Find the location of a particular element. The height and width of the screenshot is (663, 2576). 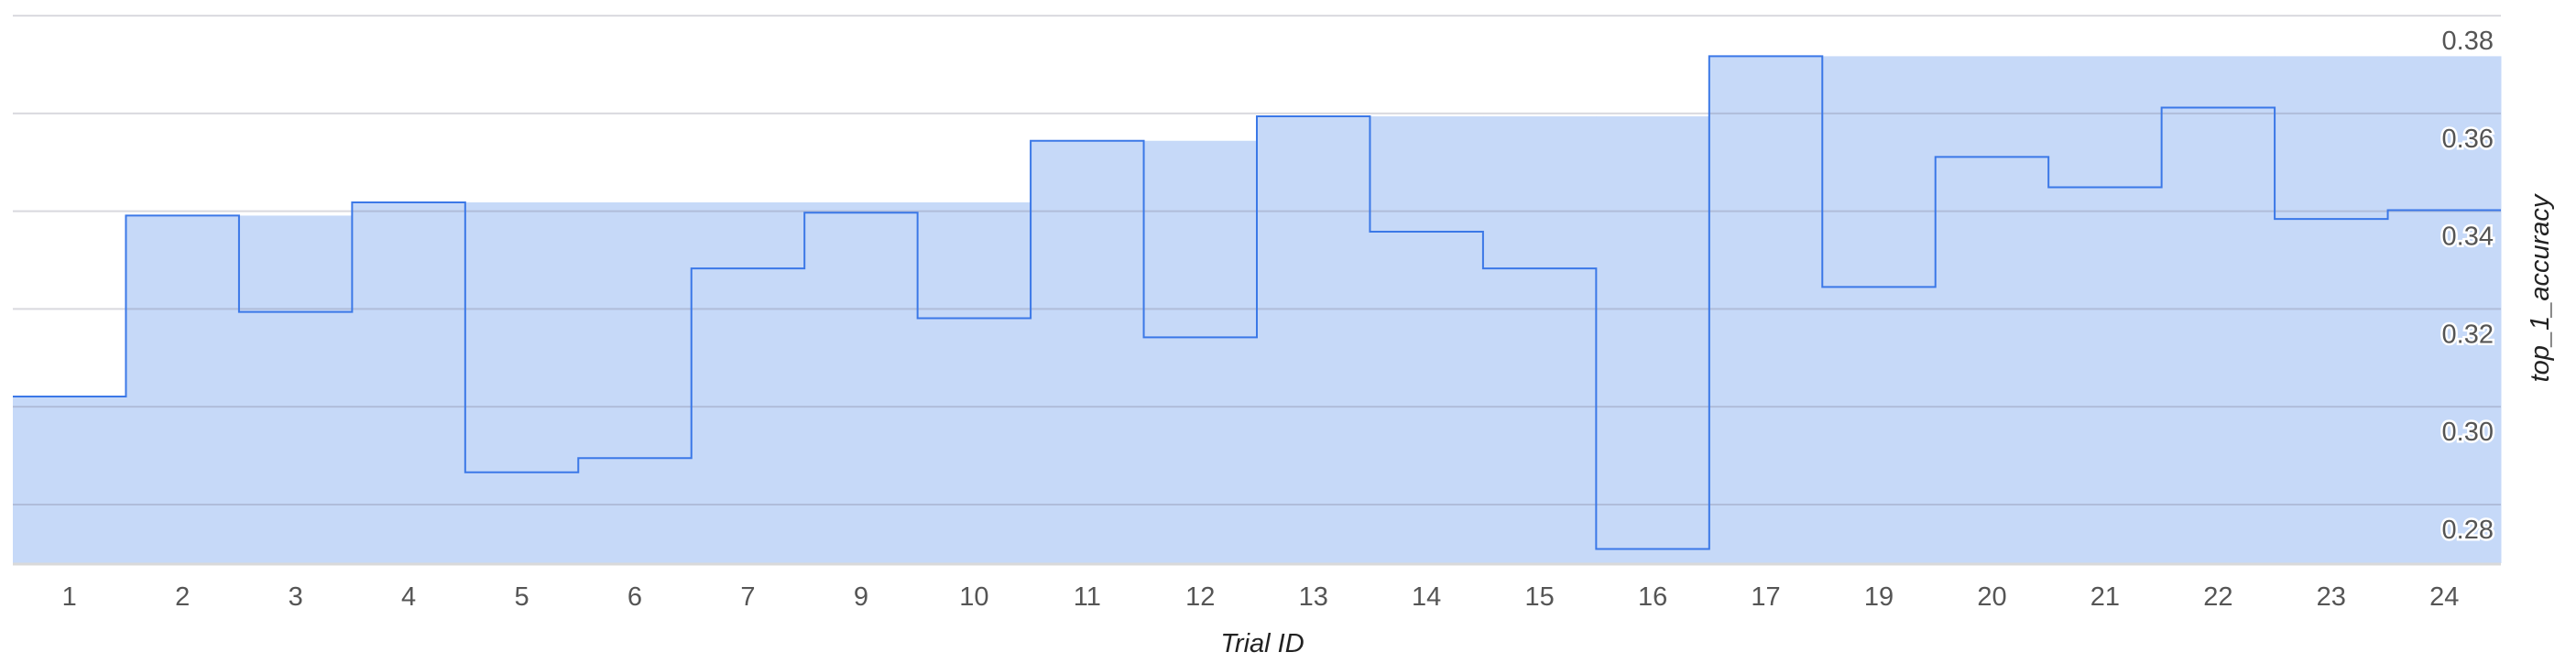

y-tick-label: 0.28 is located at coordinates (2468, 530).